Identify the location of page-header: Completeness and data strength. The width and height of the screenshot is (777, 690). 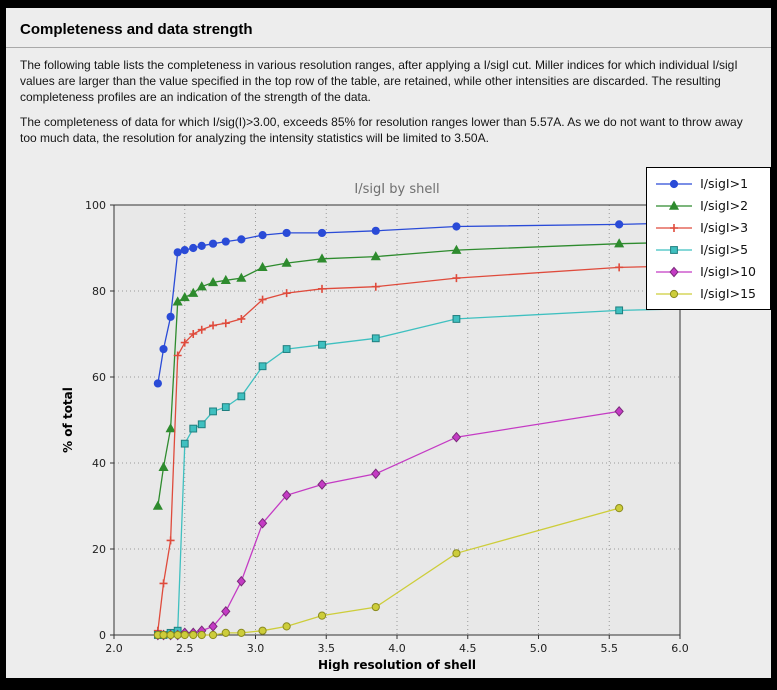
(388, 28).